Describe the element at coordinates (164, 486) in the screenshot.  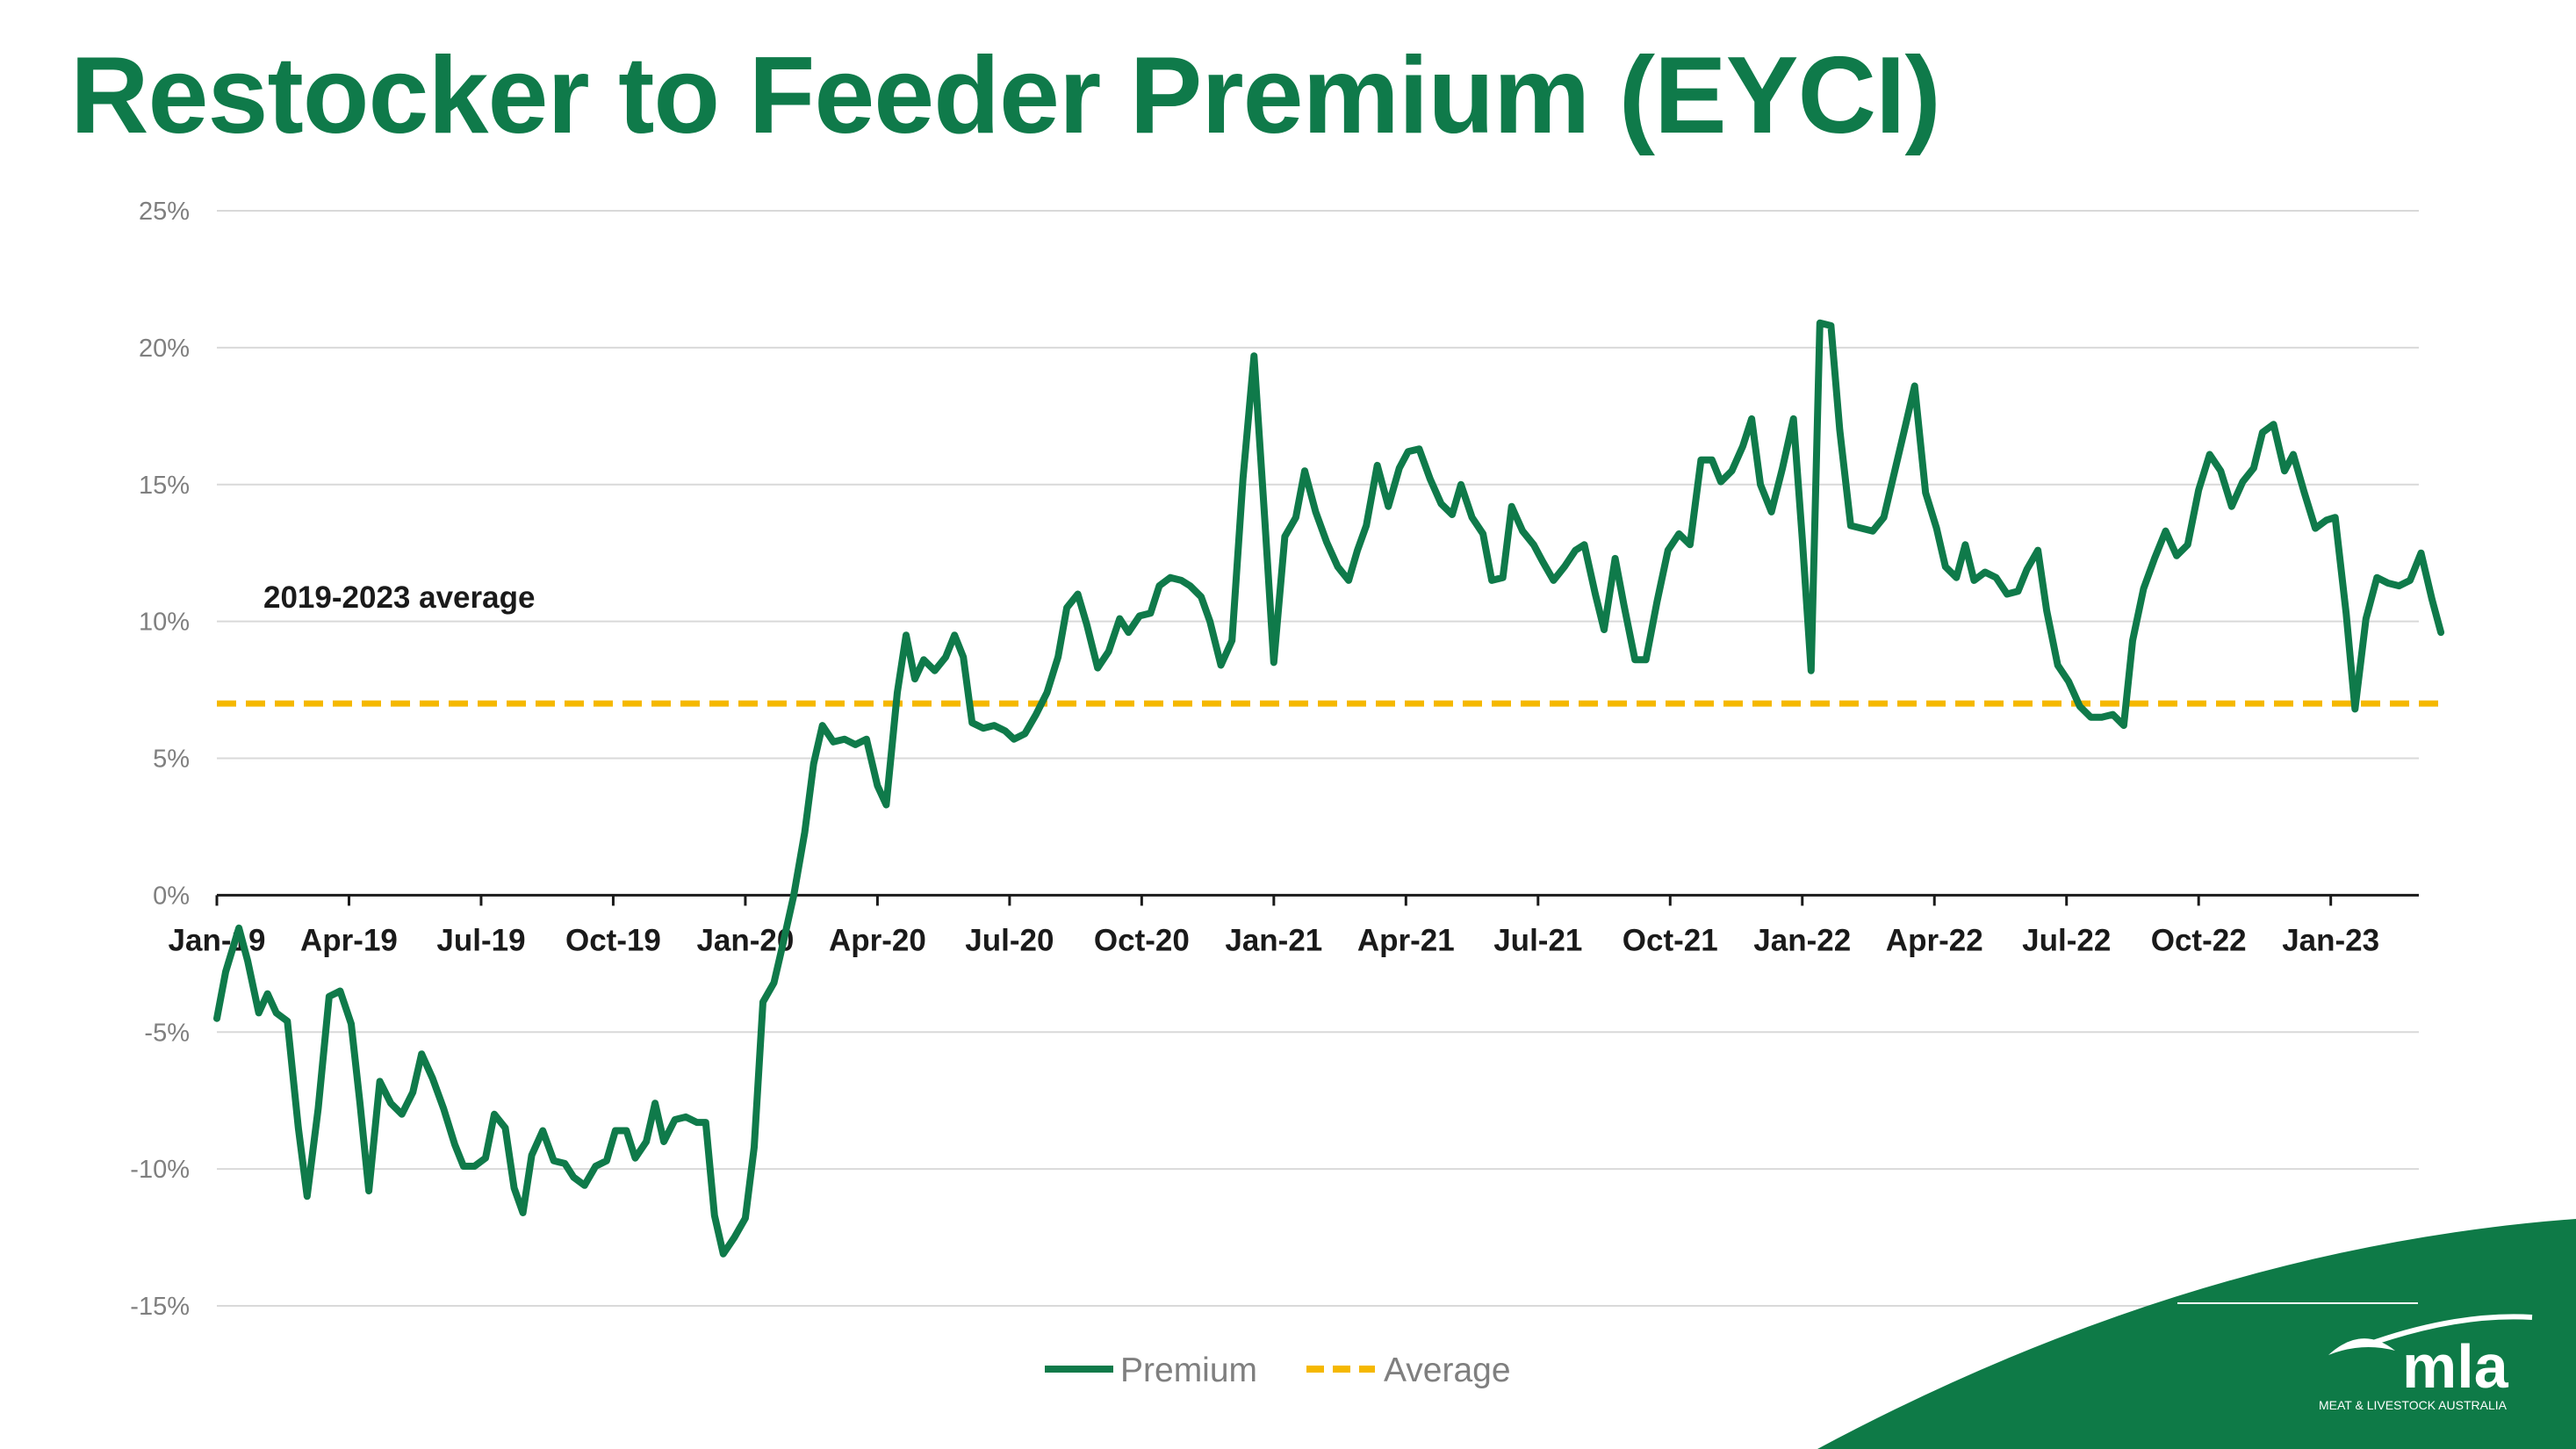
I see `y-tick-label: 15%` at that location.